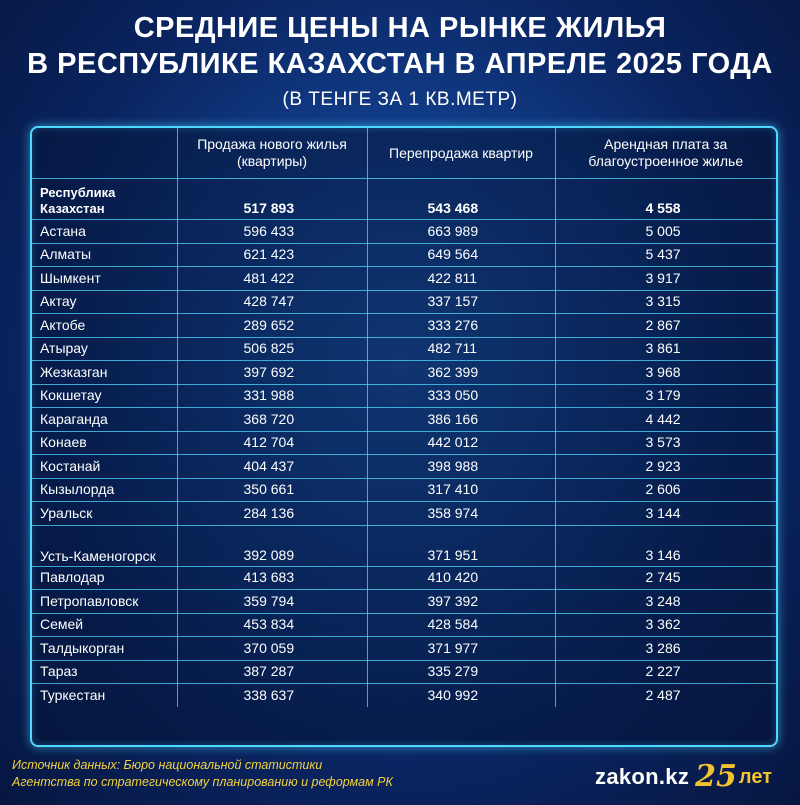 Image resolution: width=800 pixels, height=805 pixels. I want to click on resale-price-cell: 397 392, so click(461, 601).